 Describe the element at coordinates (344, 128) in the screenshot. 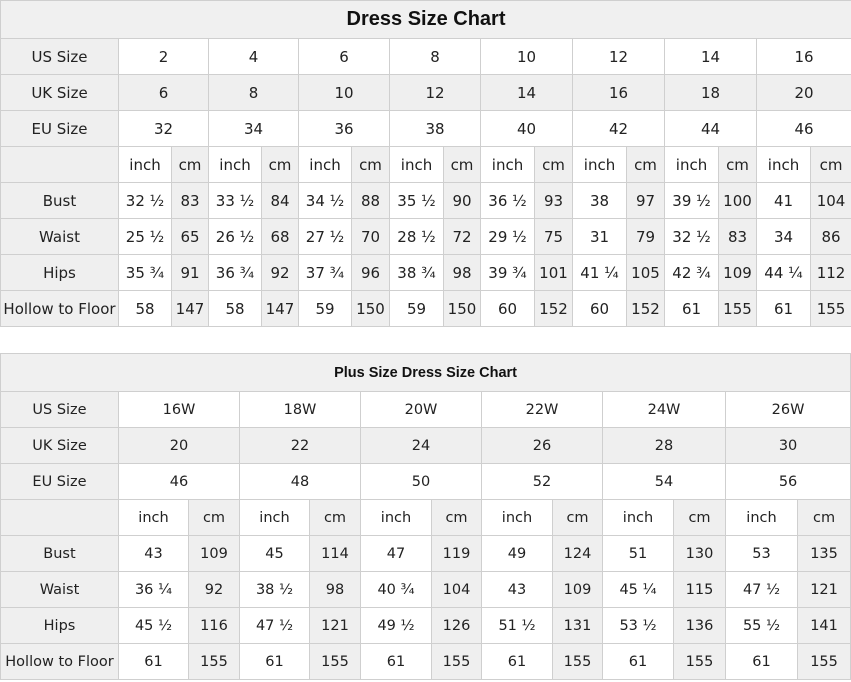

I see `eu-size-cell: 36` at that location.